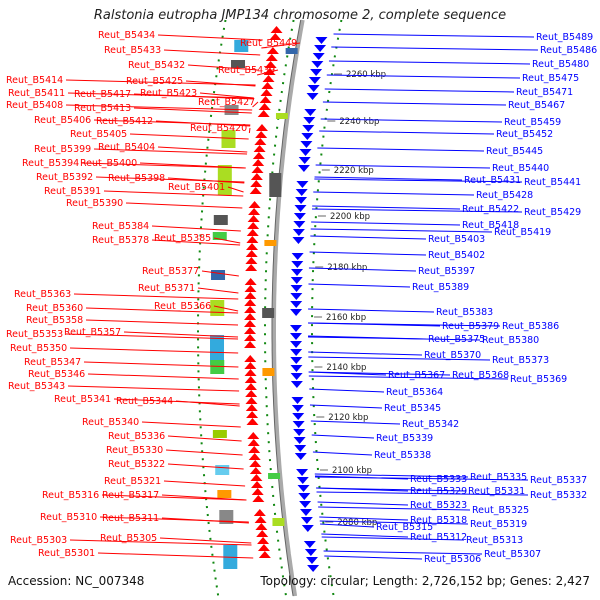 The image size is (600, 600). What do you see at coordinates (510, 340) in the screenshot?
I see `gene-label-reut-b5380: Reut_B5380` at bounding box center [510, 340].